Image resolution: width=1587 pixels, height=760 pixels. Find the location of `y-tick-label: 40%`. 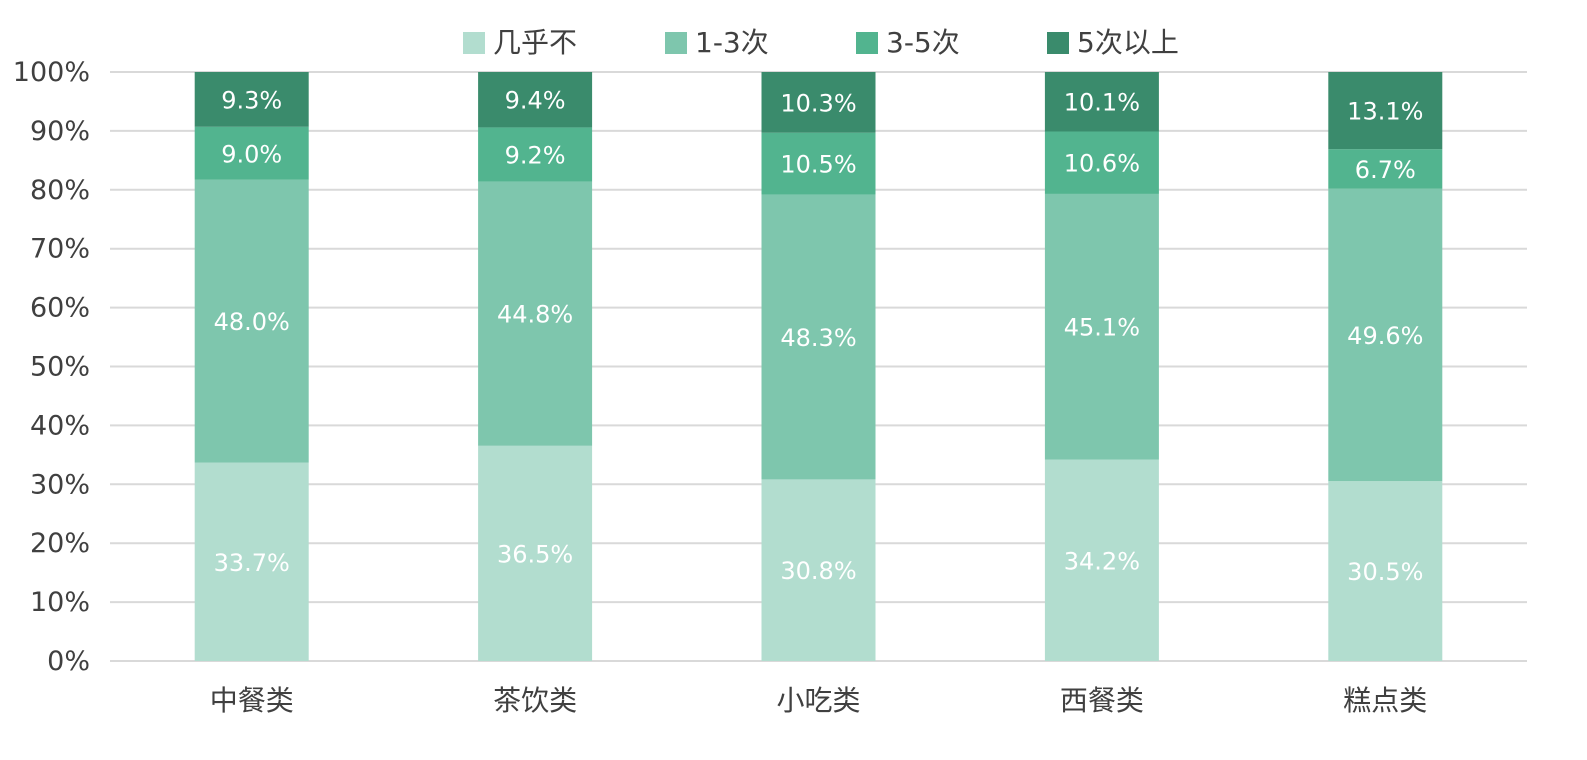

y-tick-label: 40% is located at coordinates (60, 425).